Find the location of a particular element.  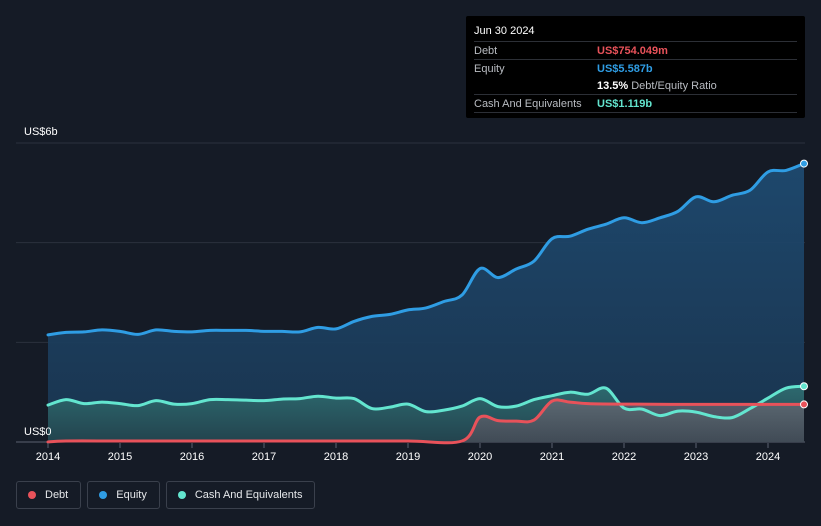

legend-item-cash: Cash And Equivalents is located at coordinates (240, 495).